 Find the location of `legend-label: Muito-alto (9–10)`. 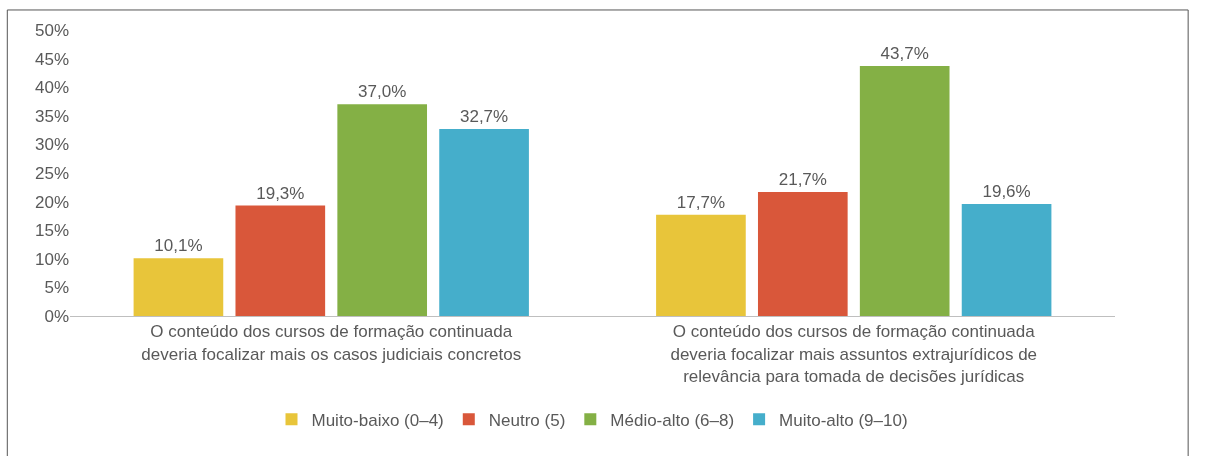

legend-label: Muito-alto (9–10) is located at coordinates (843, 420).